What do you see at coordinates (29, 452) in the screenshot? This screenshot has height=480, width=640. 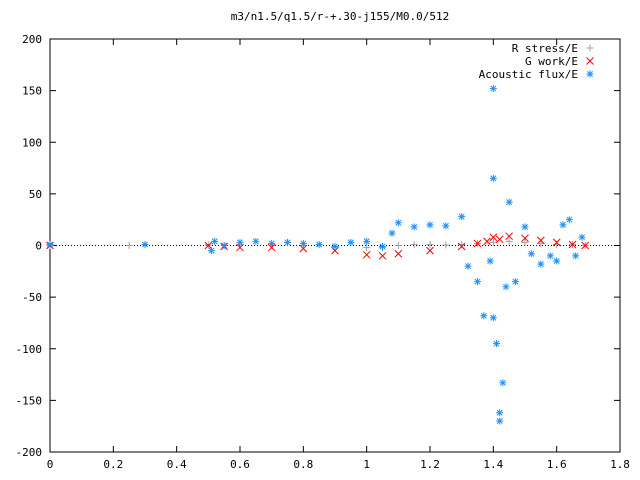 I see `y-tick-label: -200` at bounding box center [29, 452].